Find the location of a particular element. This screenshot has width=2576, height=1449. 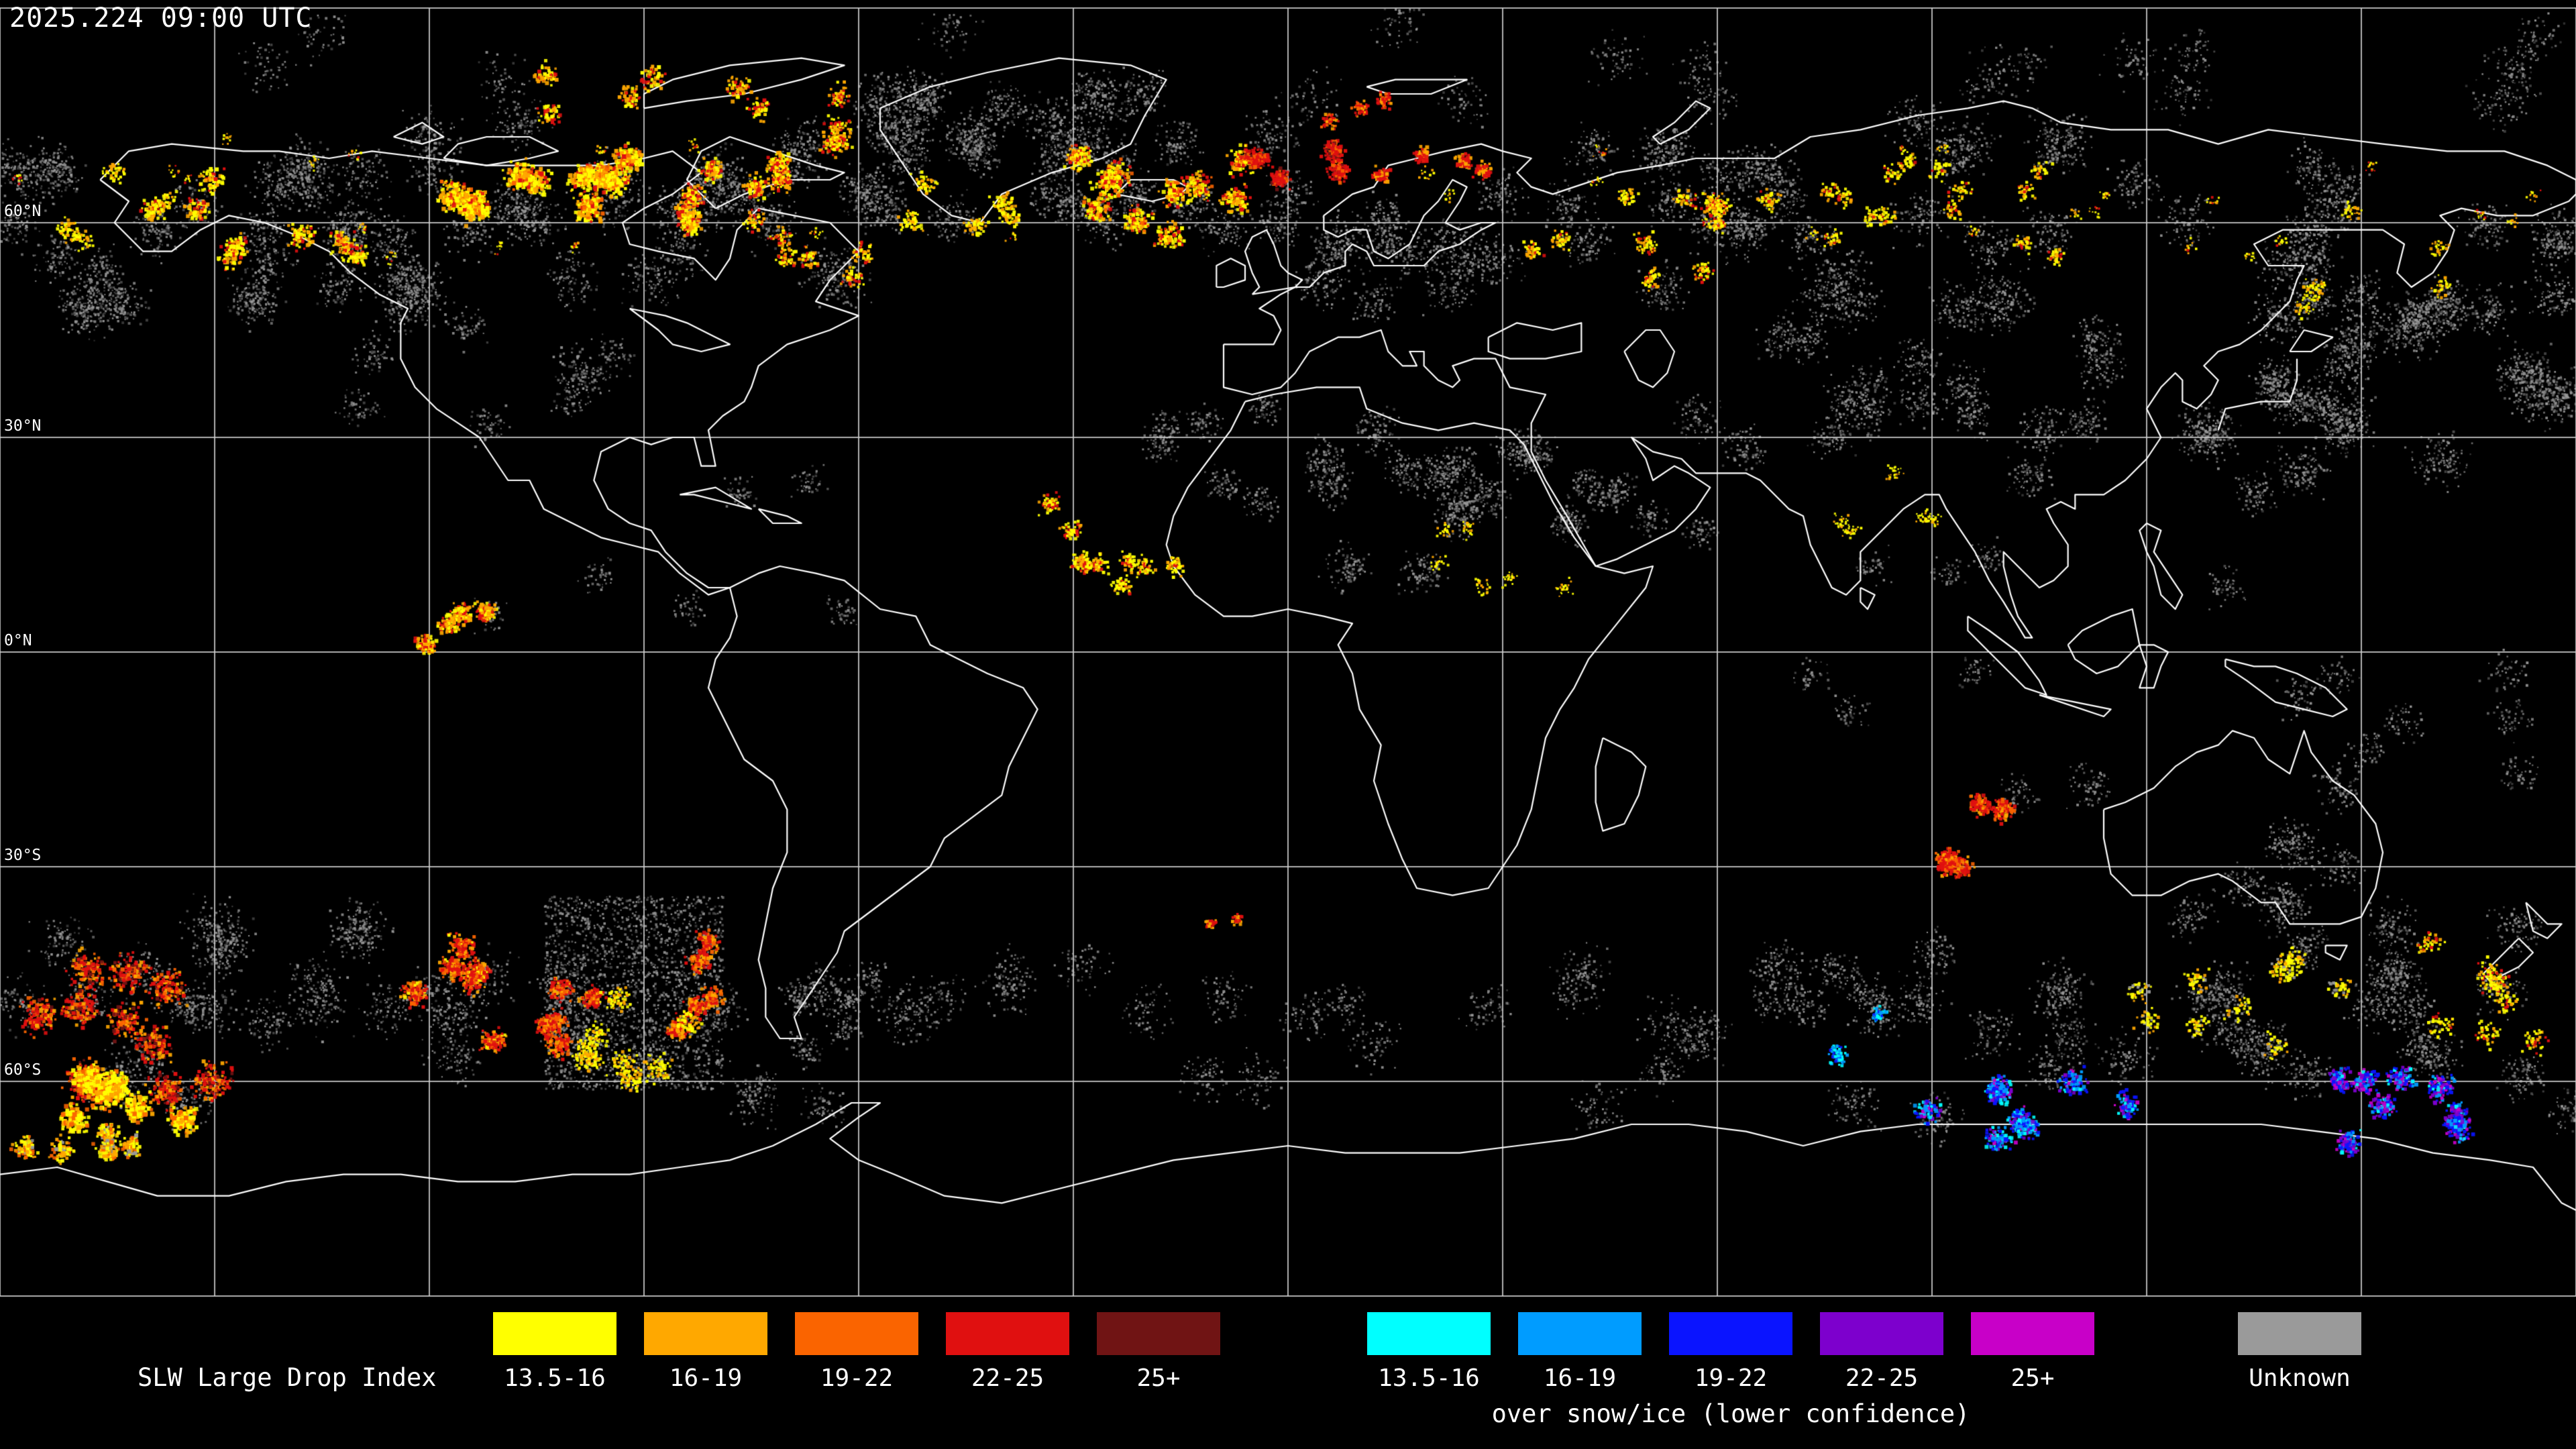

lat-label-60N: 60°N is located at coordinates (23, 211).